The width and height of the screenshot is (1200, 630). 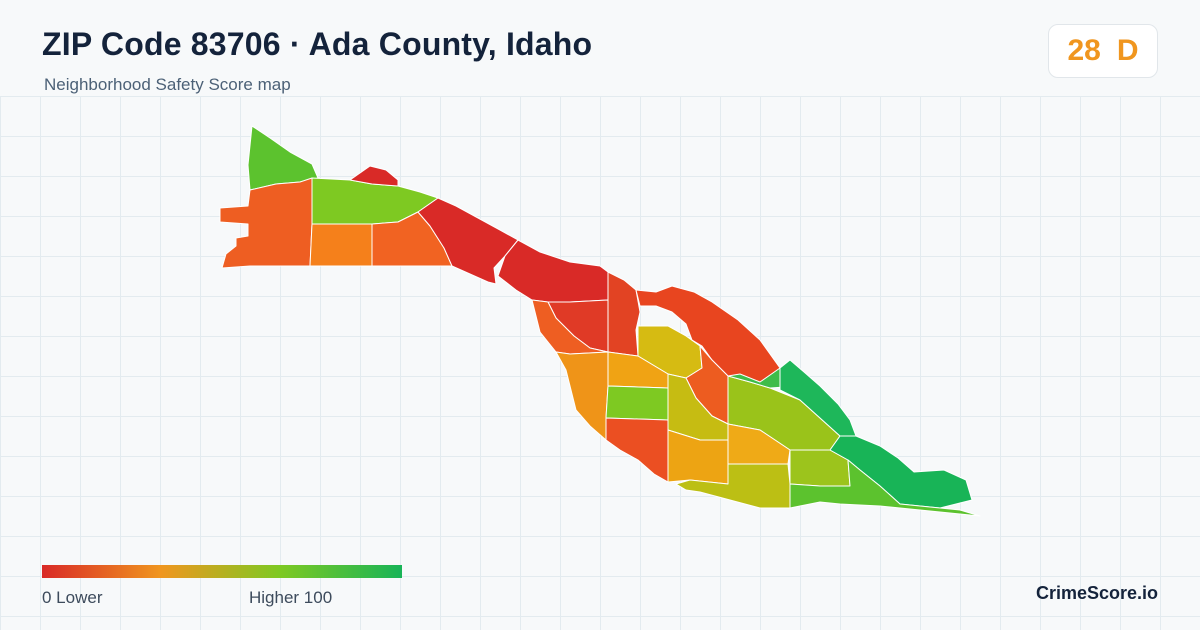 I want to click on page-subtitle: Neighborhood Safety Score map, so click(x=167, y=84).